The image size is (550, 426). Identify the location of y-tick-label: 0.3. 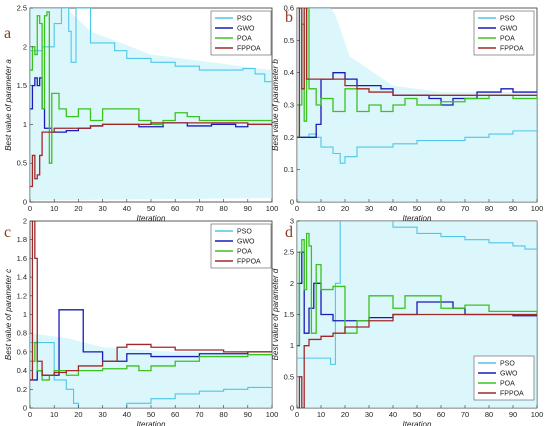
(289, 105).